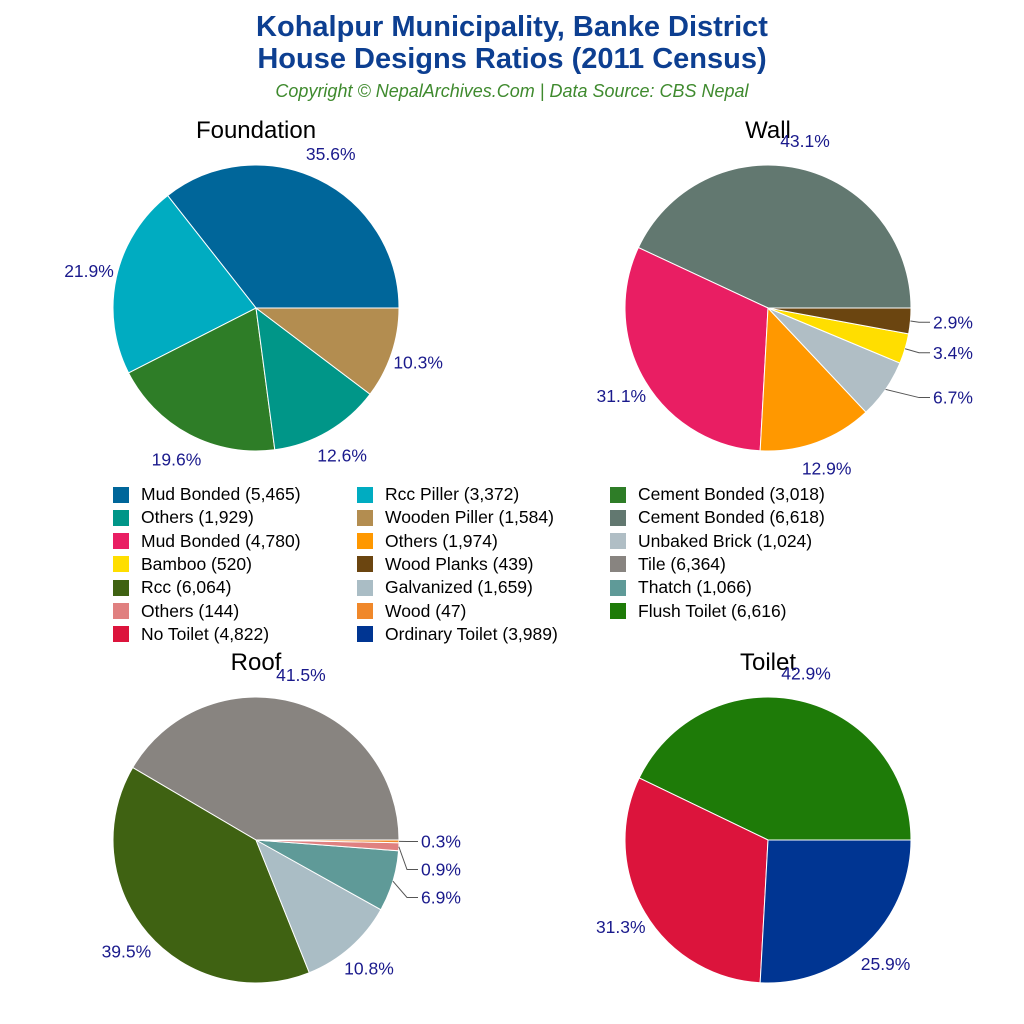  Describe the element at coordinates (953, 322) in the screenshot. I see `pie-data-label: 2.9%` at that location.